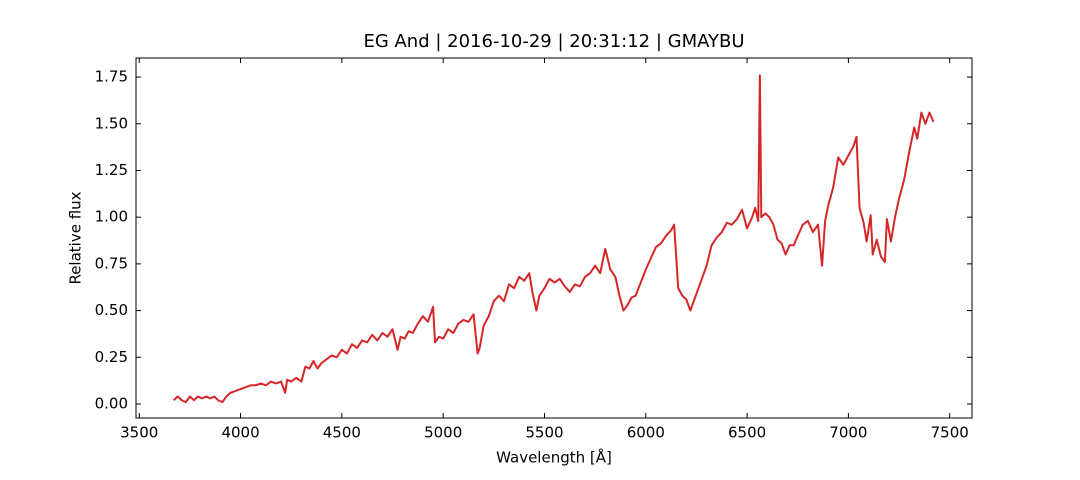 This screenshot has width=1080, height=480. What do you see at coordinates (646, 433) in the screenshot?
I see `x-tick-label: 6000` at bounding box center [646, 433].